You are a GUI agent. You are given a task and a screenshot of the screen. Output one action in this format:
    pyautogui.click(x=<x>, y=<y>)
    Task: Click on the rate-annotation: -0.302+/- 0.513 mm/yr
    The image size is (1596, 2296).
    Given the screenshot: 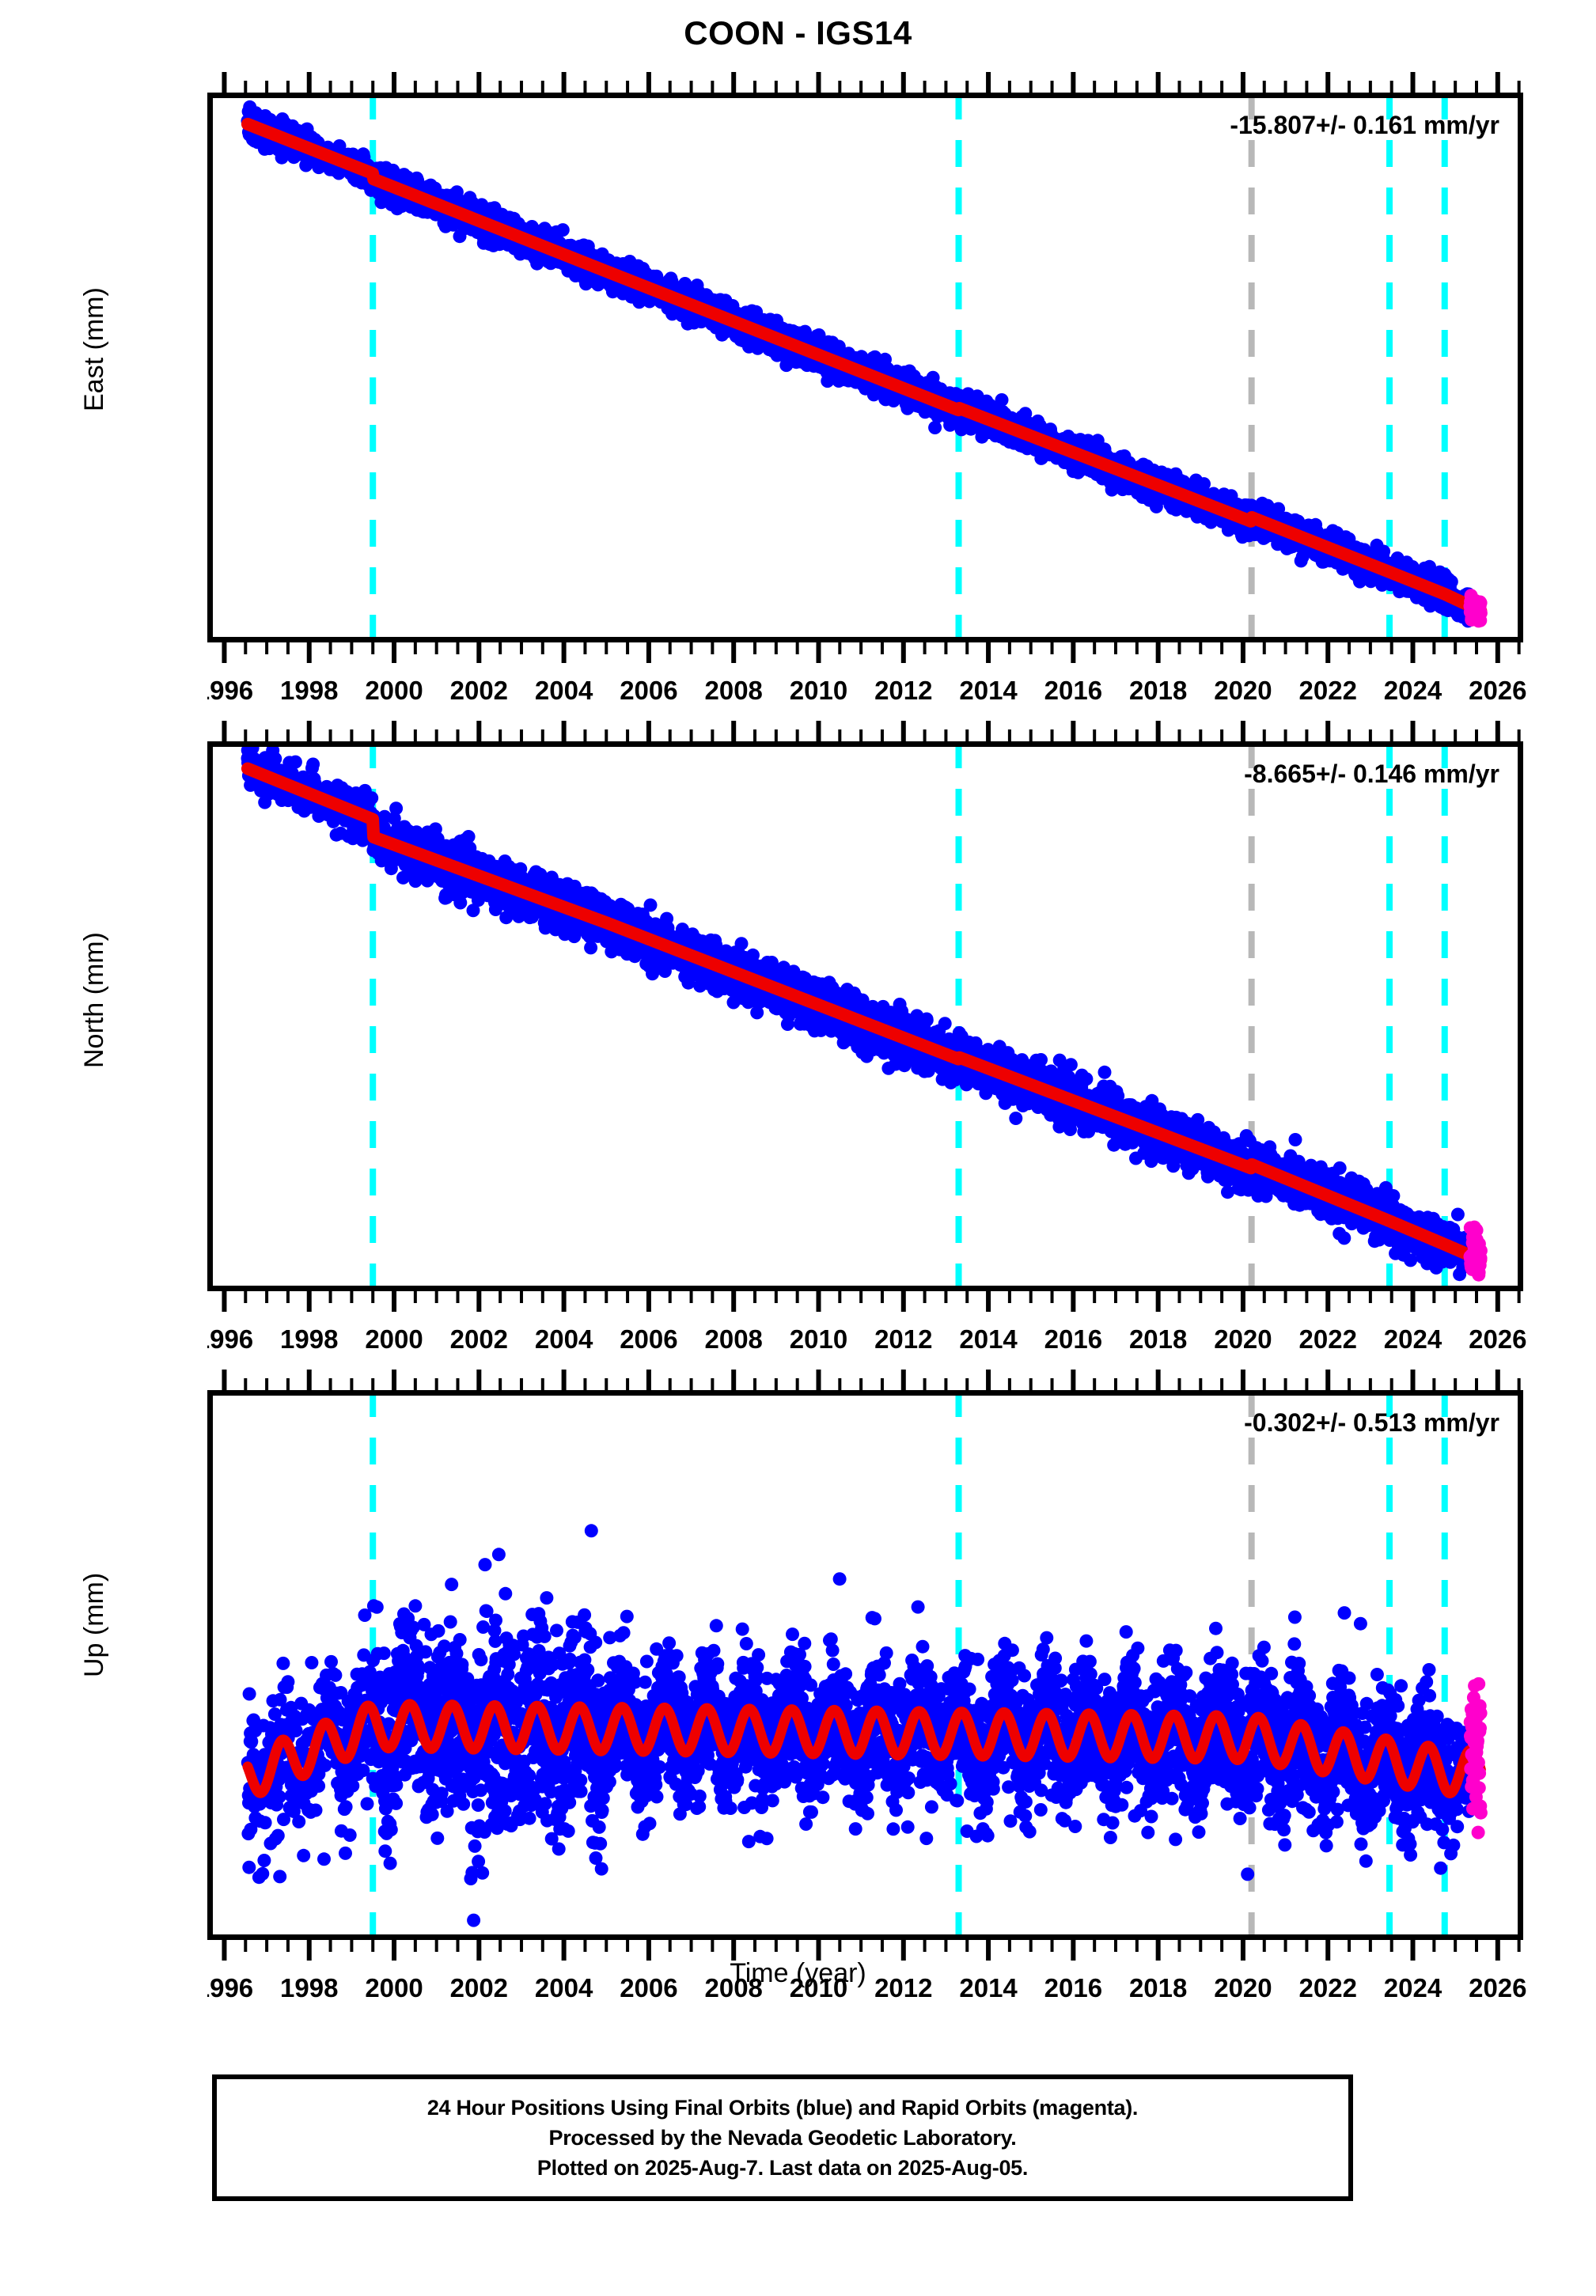 What is the action you would take?
    pyautogui.click(x=1371, y=1423)
    